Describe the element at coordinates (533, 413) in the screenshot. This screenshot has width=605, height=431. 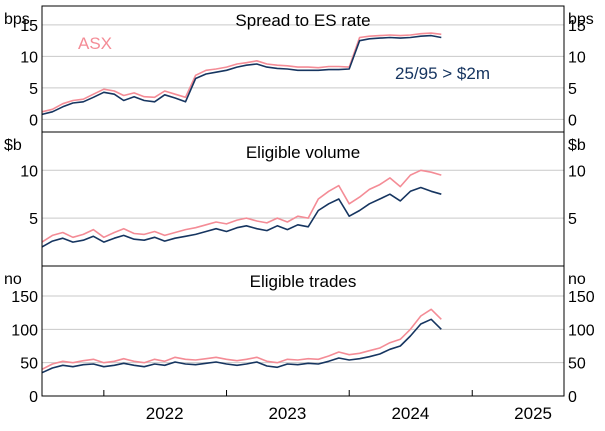
I see `x-tick-label: 2025` at that location.